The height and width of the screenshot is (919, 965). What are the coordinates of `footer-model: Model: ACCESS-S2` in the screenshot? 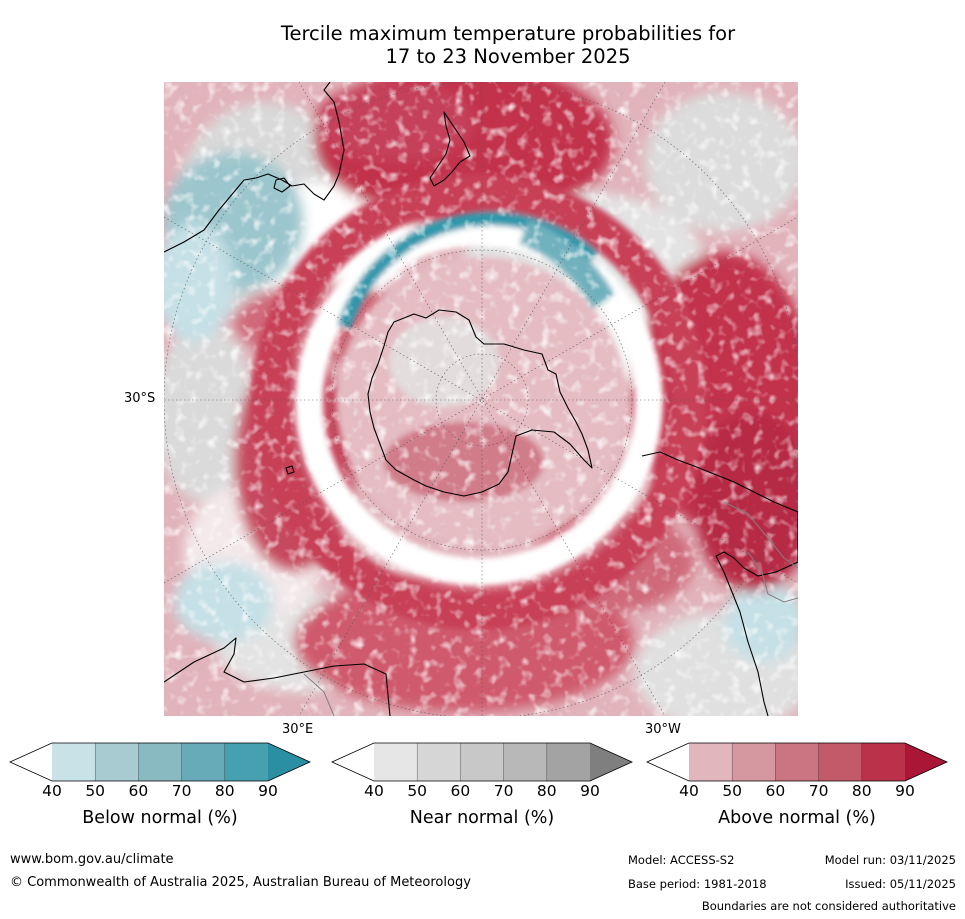 It's located at (681, 860).